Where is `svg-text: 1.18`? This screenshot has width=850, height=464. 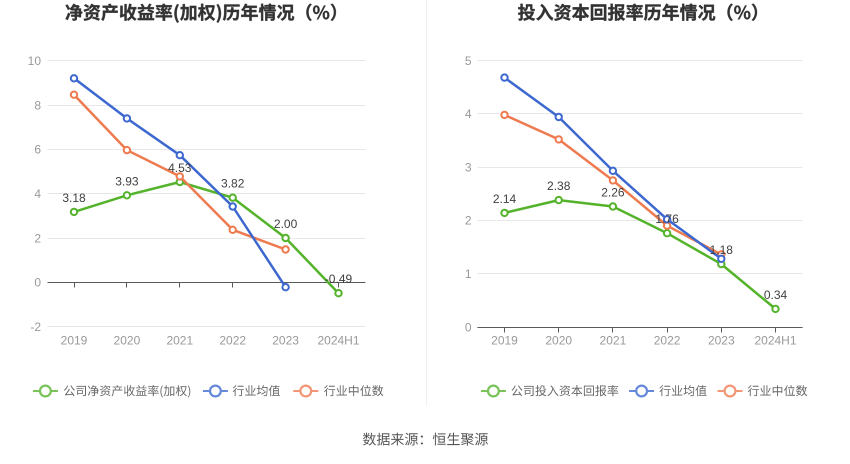
svg-text: 1.18 is located at coordinates (722, 250).